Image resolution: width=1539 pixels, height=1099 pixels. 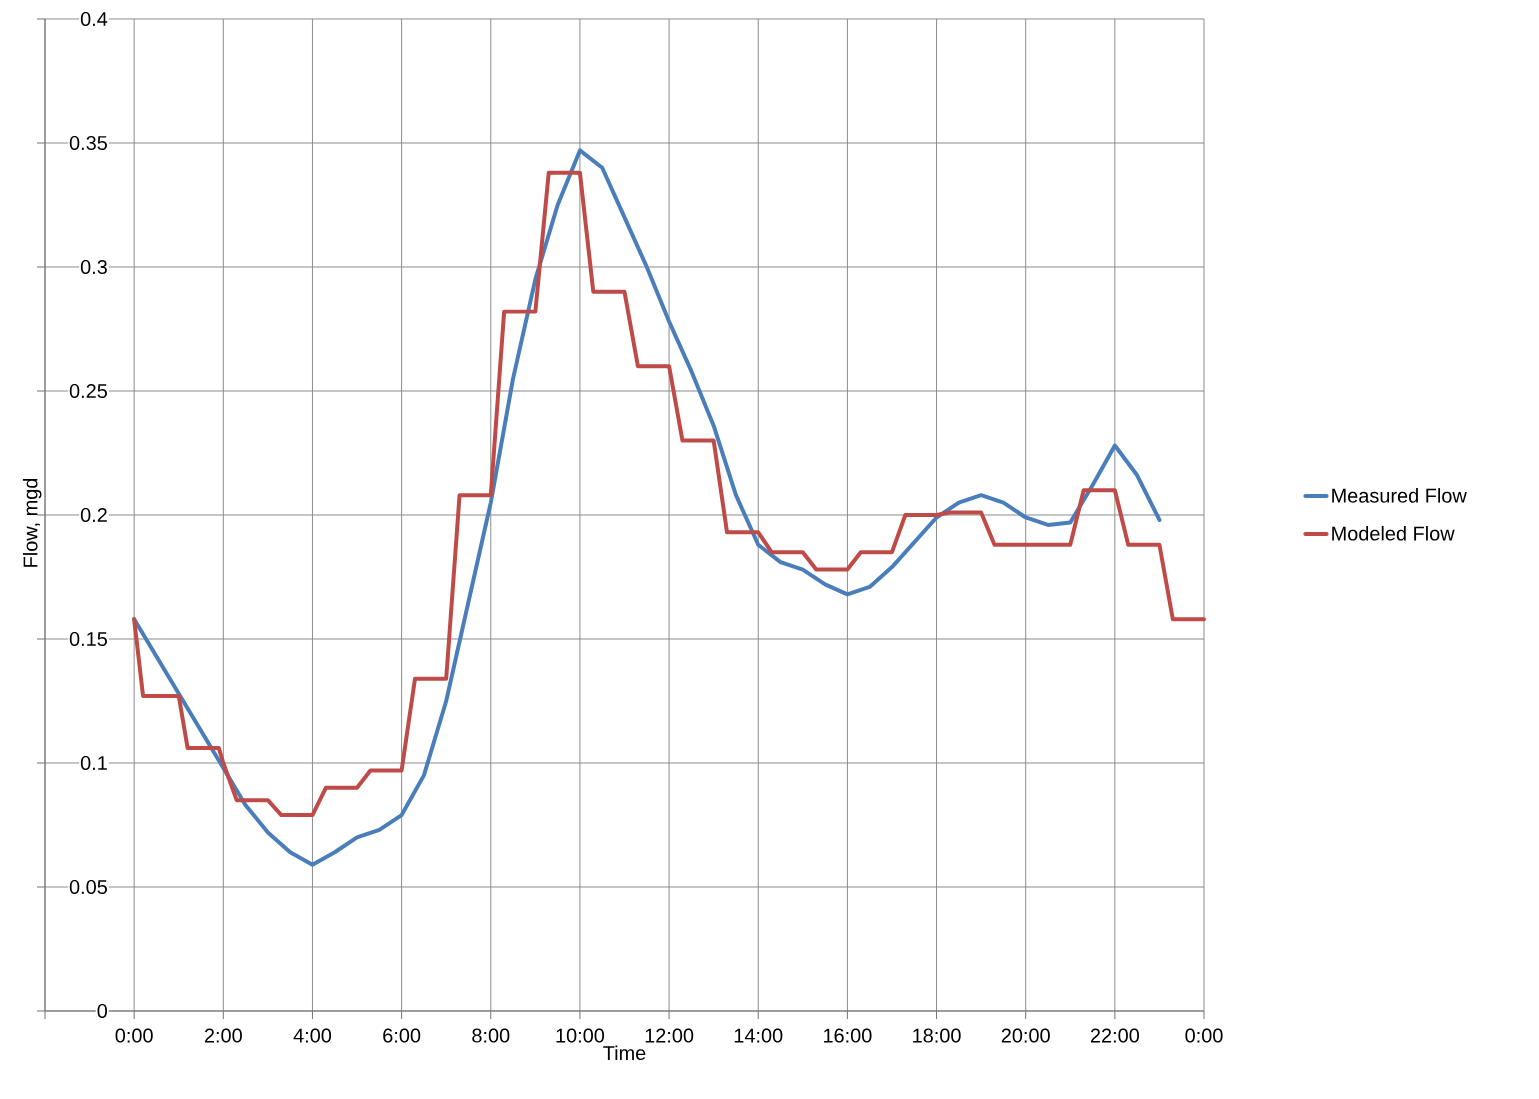 What do you see at coordinates (491, 1035) in the screenshot?
I see `x-tick-label: 8:00` at bounding box center [491, 1035].